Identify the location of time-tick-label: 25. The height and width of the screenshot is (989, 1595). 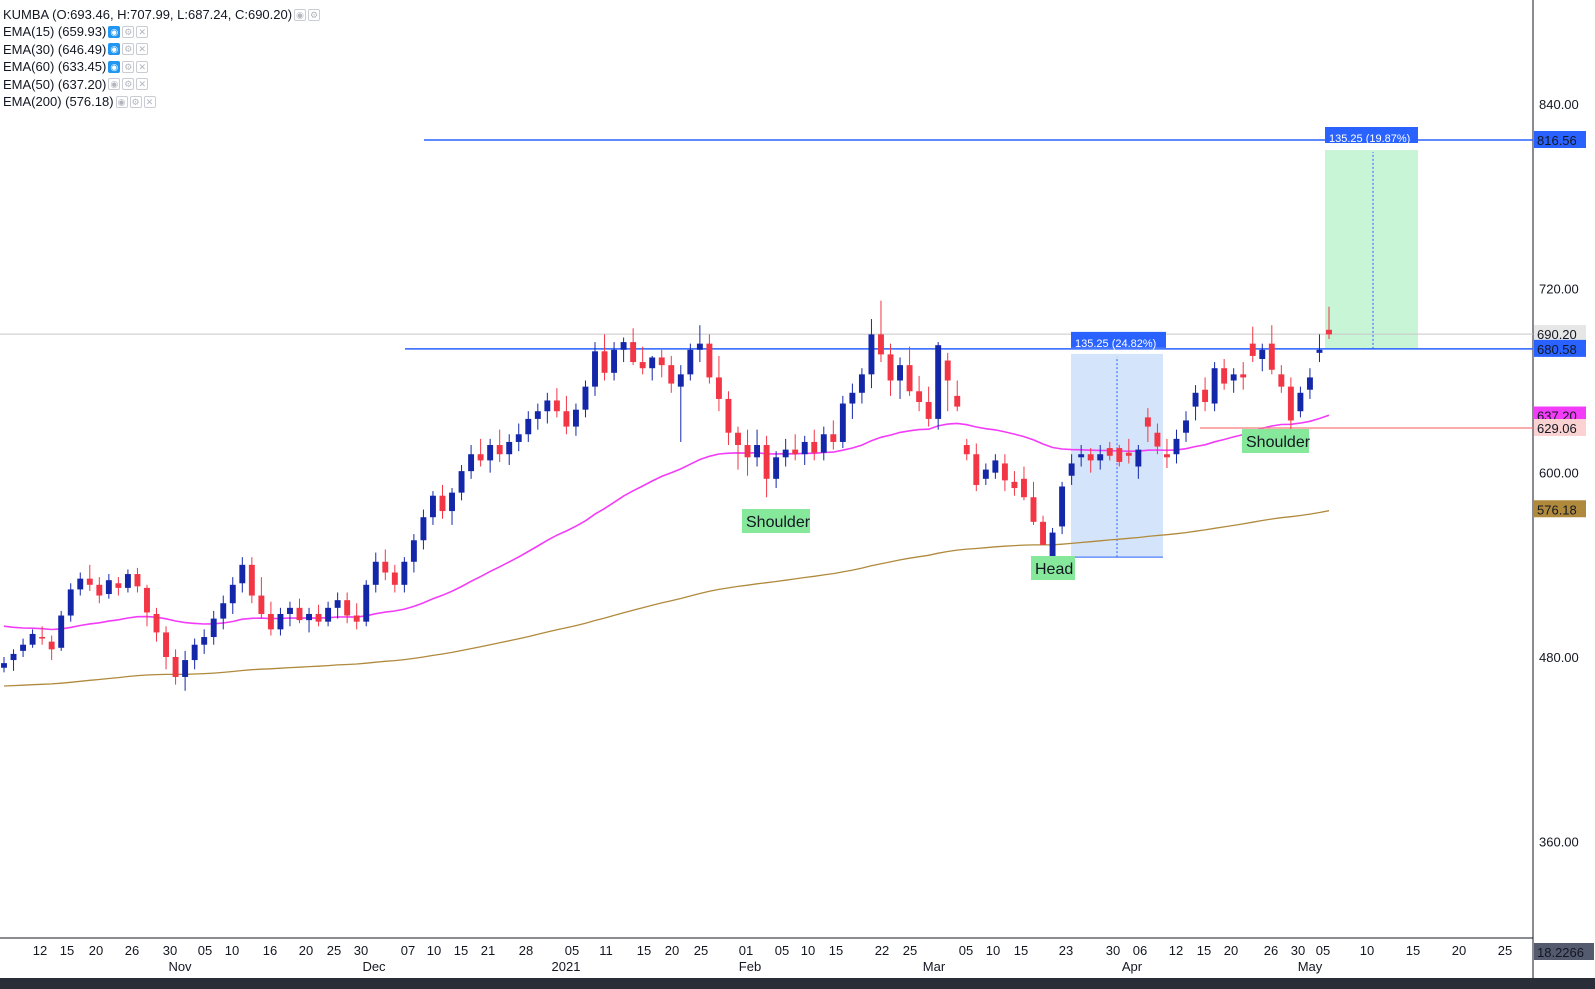
(334, 950).